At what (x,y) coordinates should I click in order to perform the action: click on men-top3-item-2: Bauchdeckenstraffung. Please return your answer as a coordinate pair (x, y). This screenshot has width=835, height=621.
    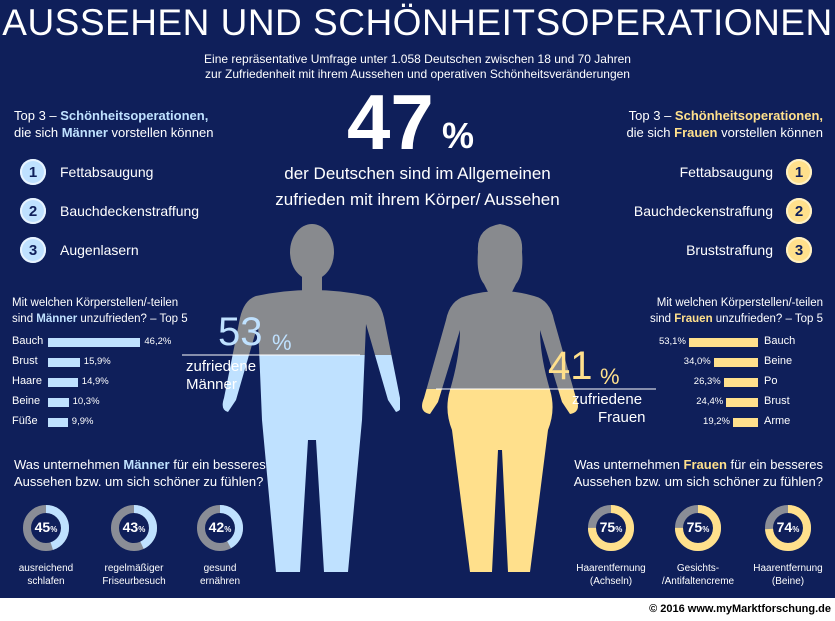
    Looking at the image, I should click on (130, 211).